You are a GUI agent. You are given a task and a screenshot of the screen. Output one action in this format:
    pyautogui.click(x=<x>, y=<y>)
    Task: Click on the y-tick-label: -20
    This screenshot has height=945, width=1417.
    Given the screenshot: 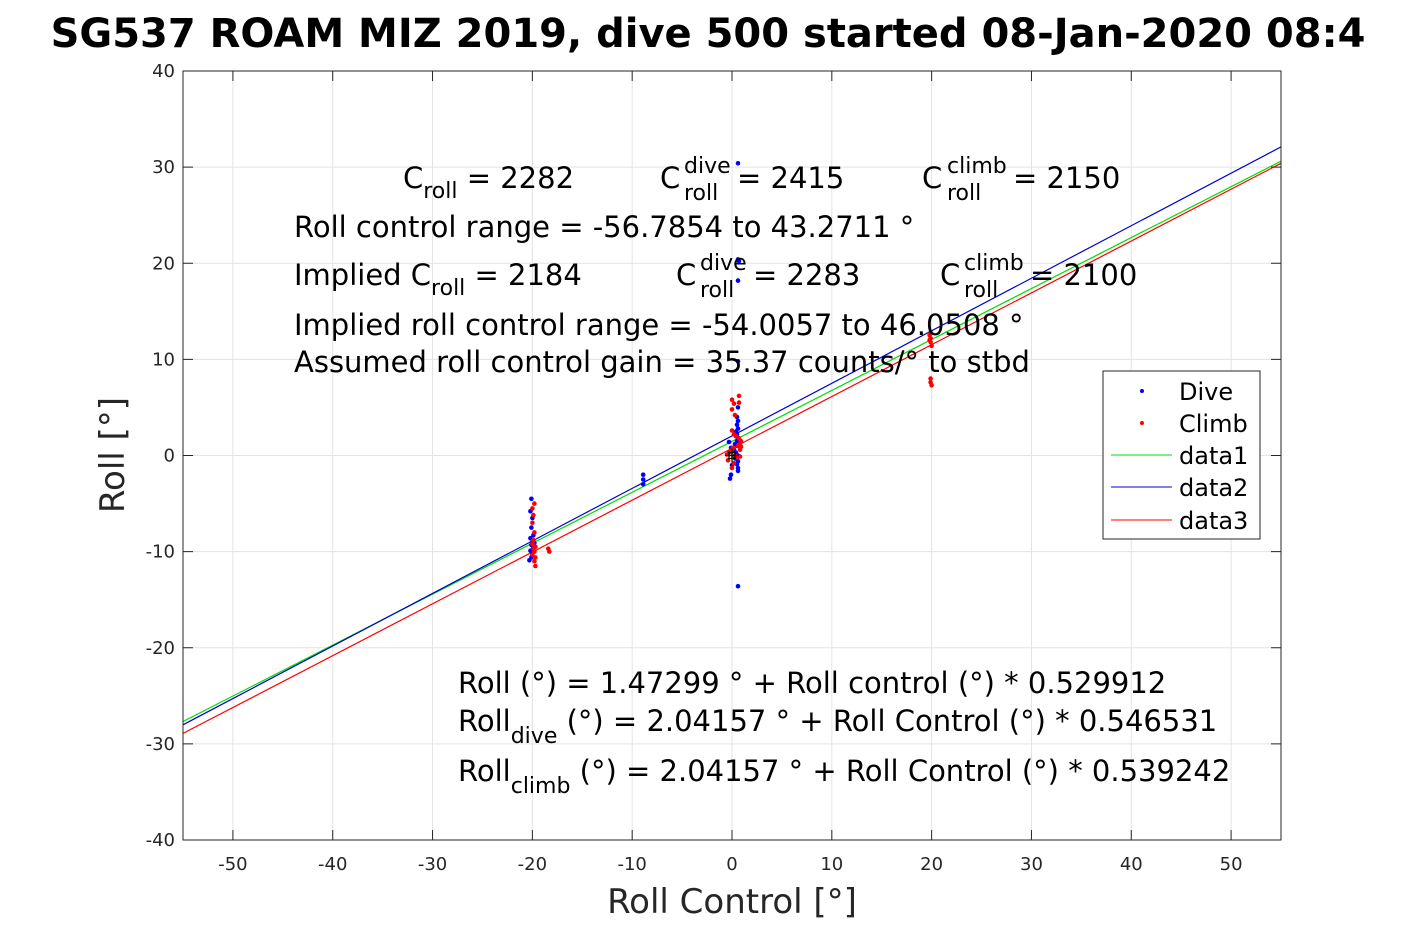 What is the action you would take?
    pyautogui.click(x=160, y=648)
    